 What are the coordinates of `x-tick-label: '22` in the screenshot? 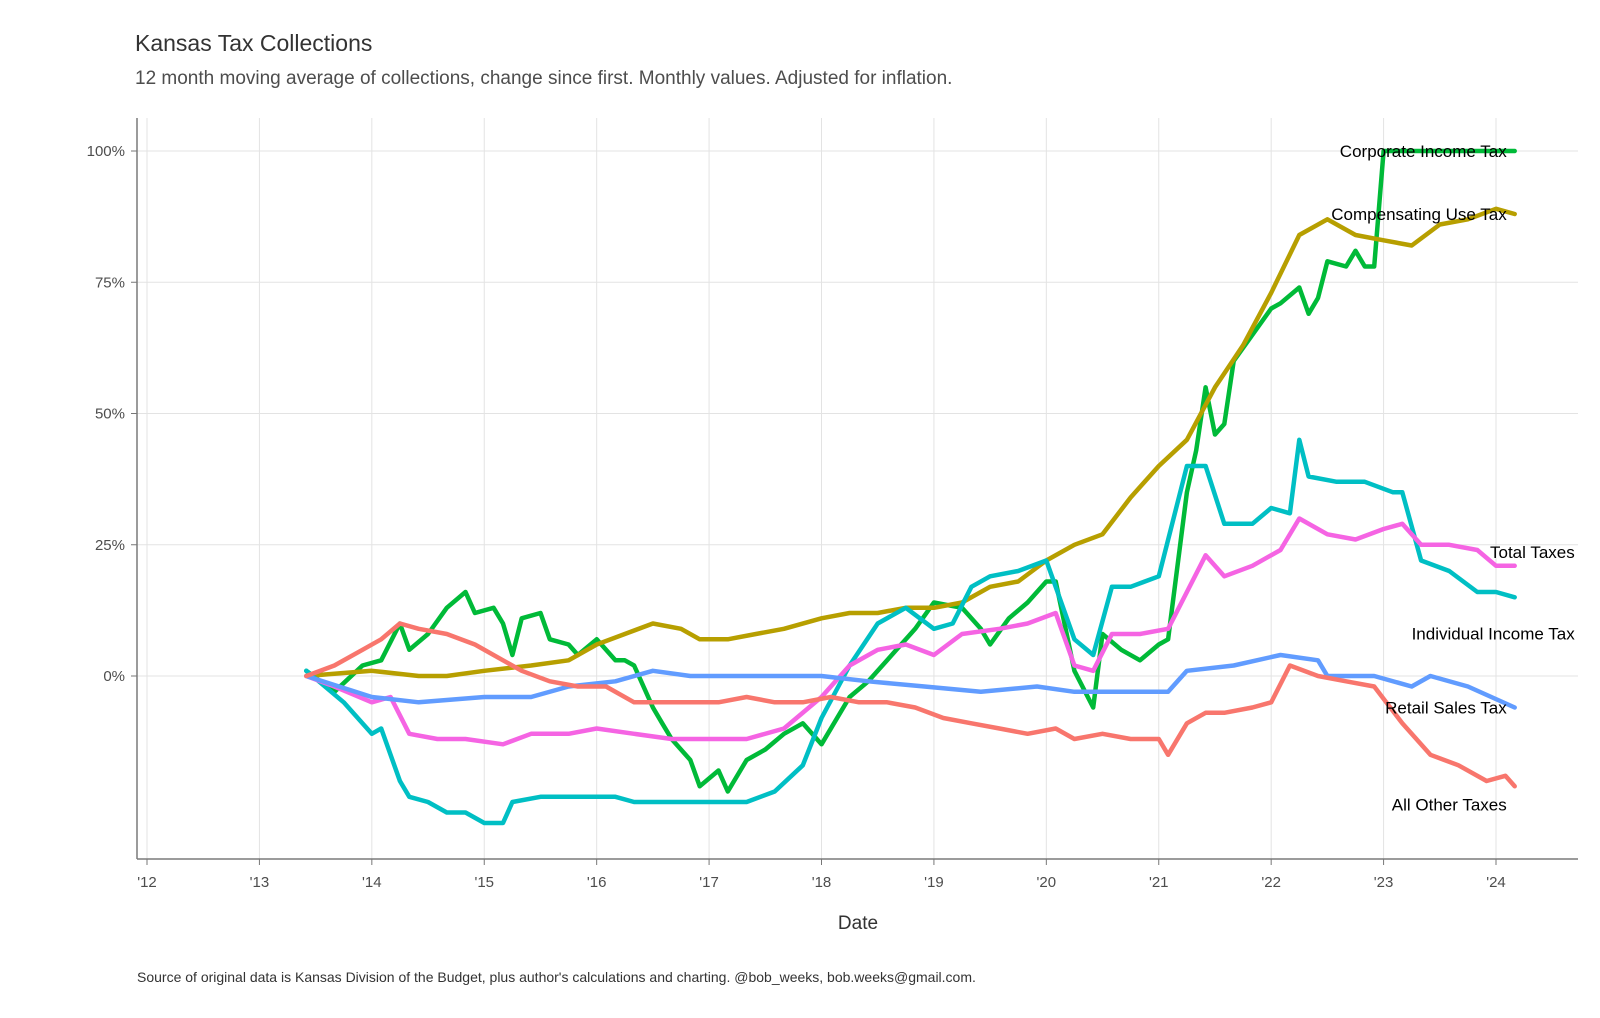 It's located at (1271, 882).